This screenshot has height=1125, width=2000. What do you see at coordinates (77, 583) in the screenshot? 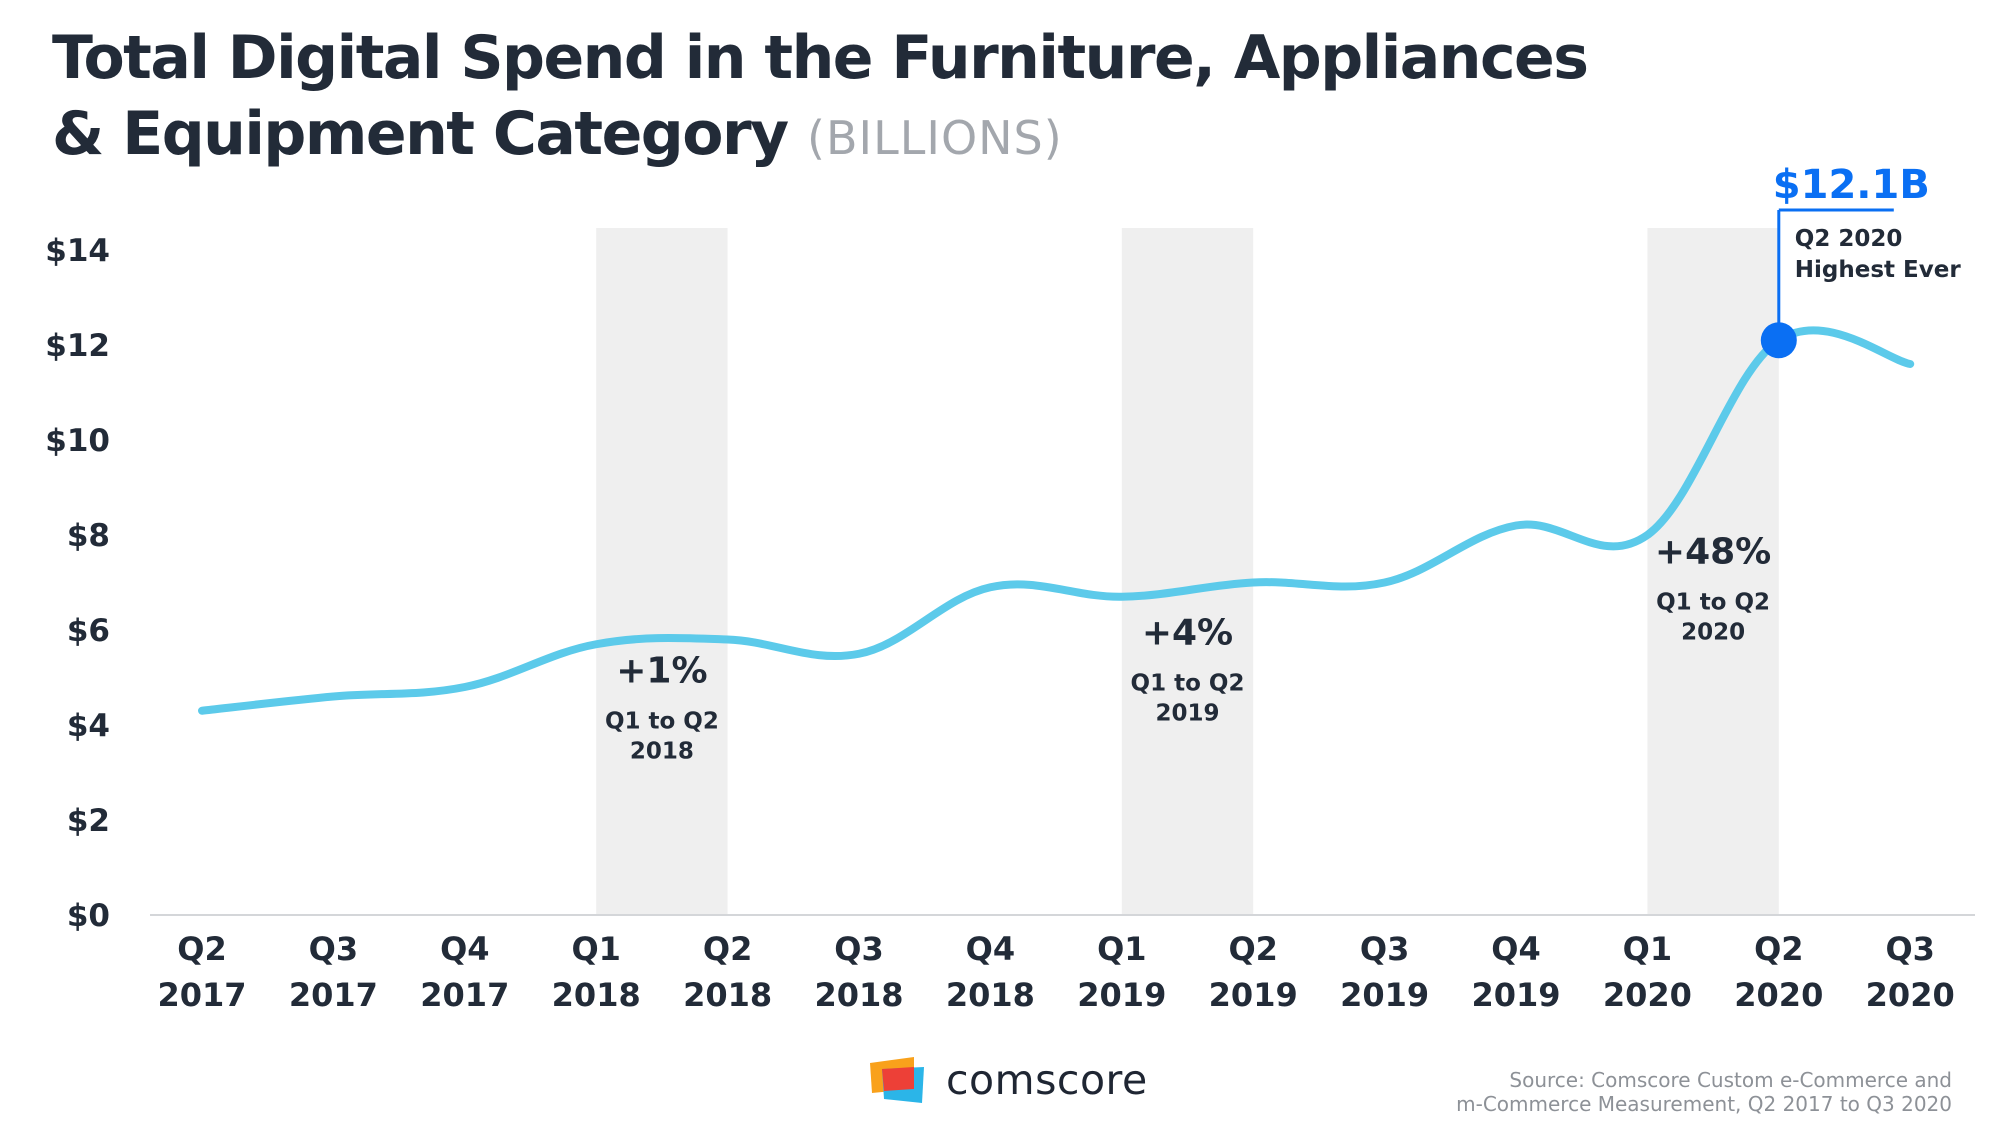
I see `y-axis: $0 $2 $4 $6 $8 $10 $12 $14` at bounding box center [77, 583].